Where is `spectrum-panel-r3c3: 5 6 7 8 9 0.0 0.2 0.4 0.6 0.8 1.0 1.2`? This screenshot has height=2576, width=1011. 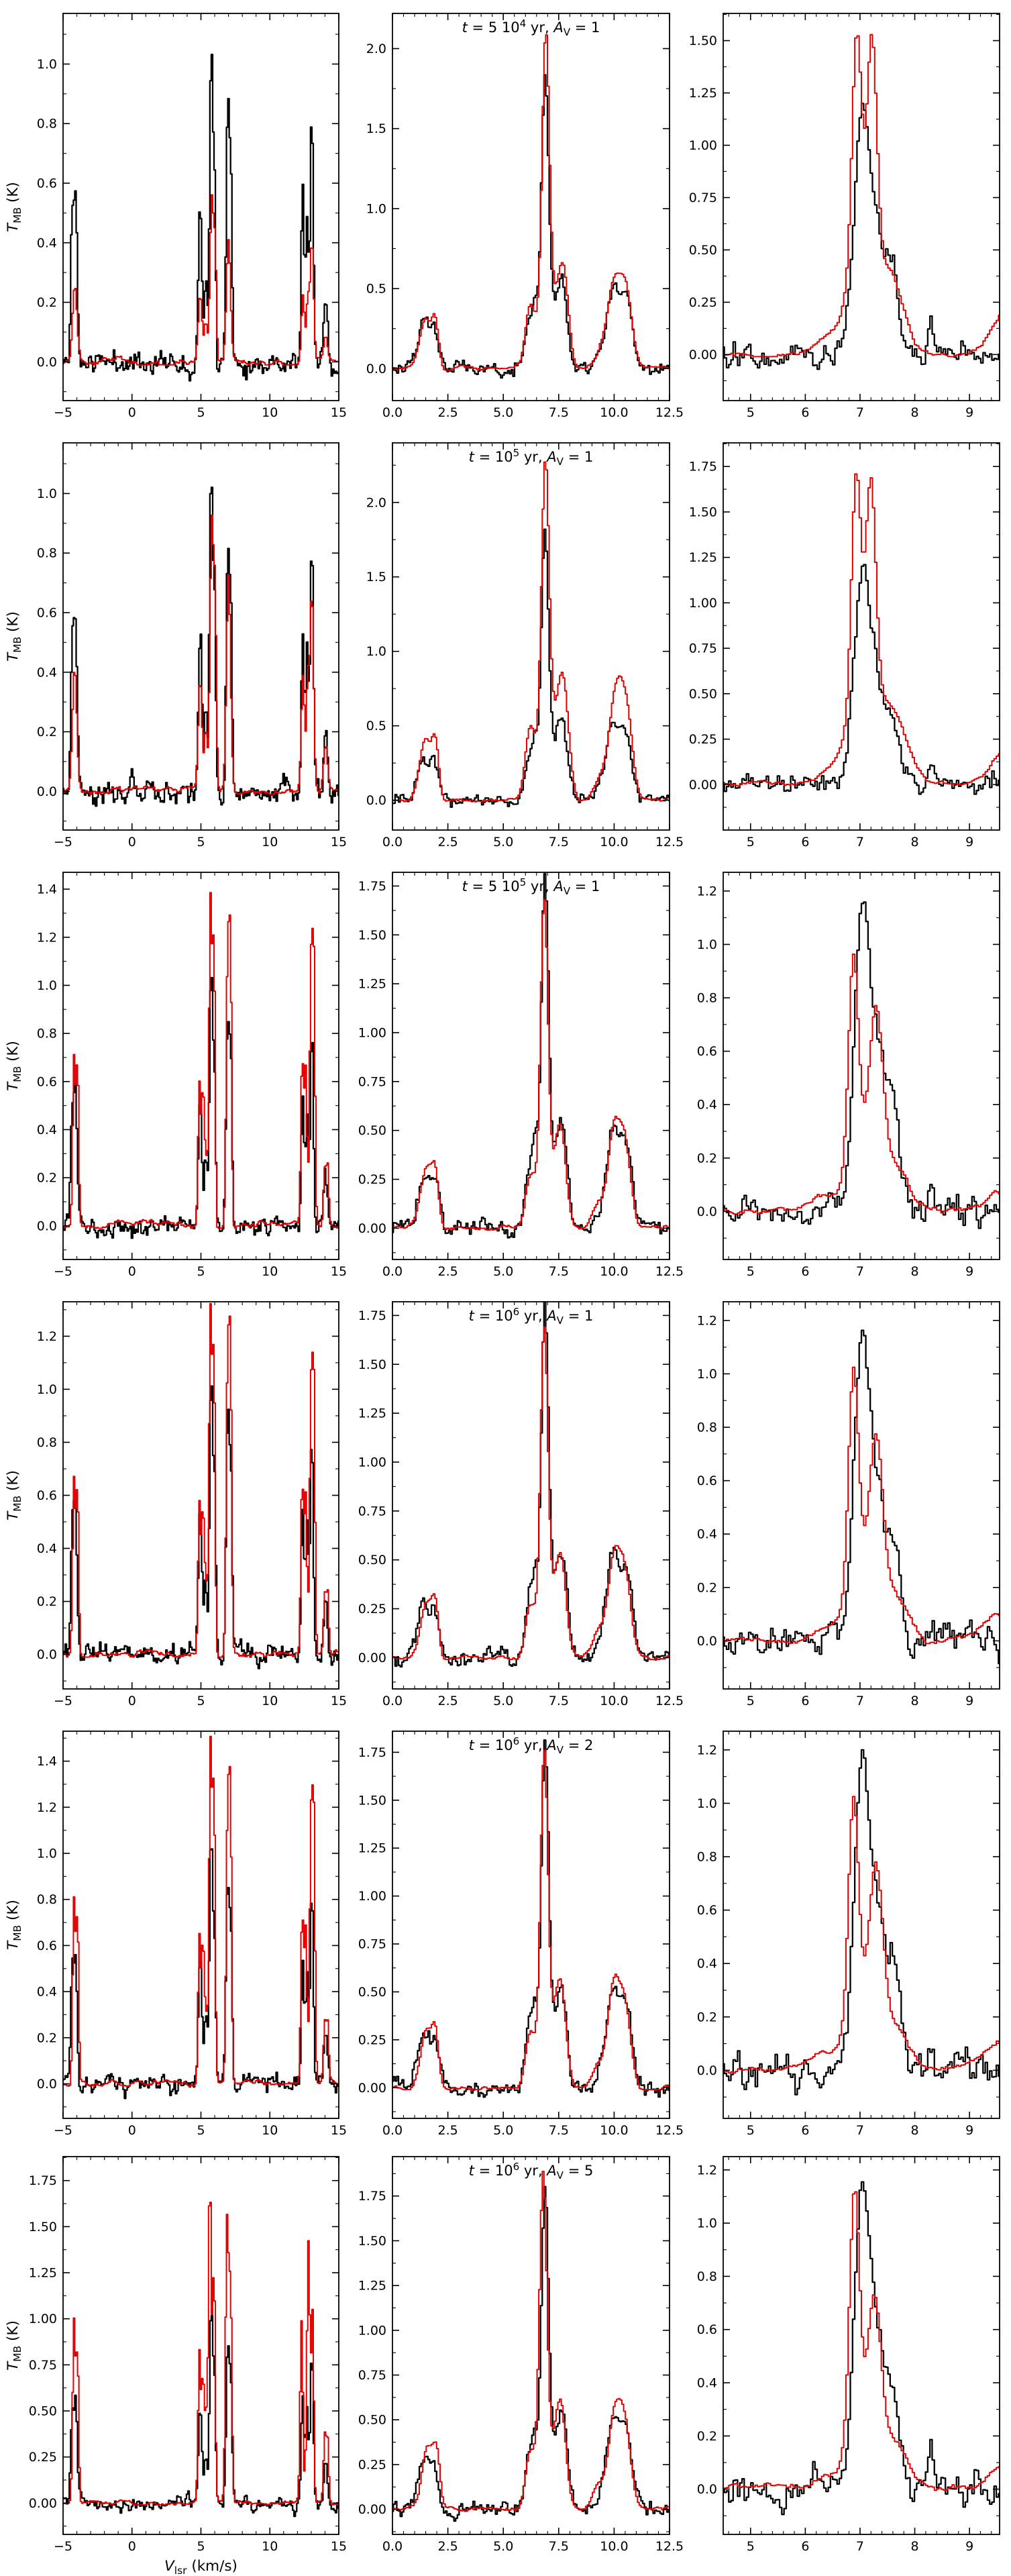 spectrum-panel-r3c3: 5 6 7 8 9 0.0 0.2 0.4 0.6 0.8 1.0 1.2 is located at coordinates (848, 1075).